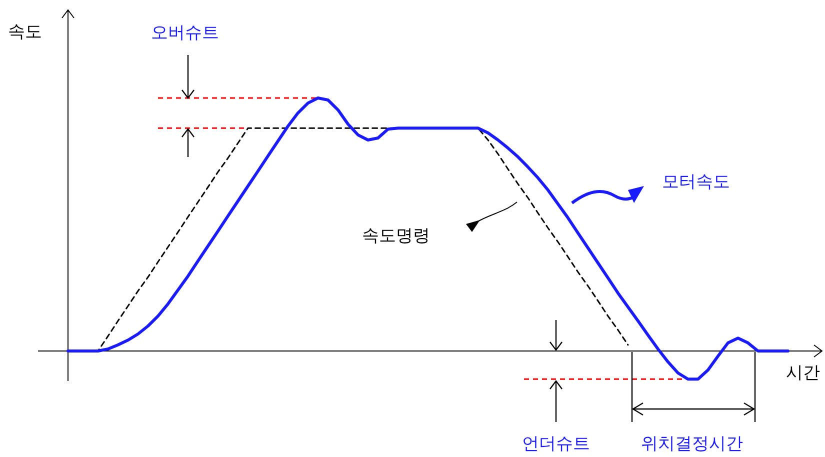 The height and width of the screenshot is (457, 825). Describe the element at coordinates (692, 444) in the screenshot. I see `annotation: 위치결정시간` at that location.